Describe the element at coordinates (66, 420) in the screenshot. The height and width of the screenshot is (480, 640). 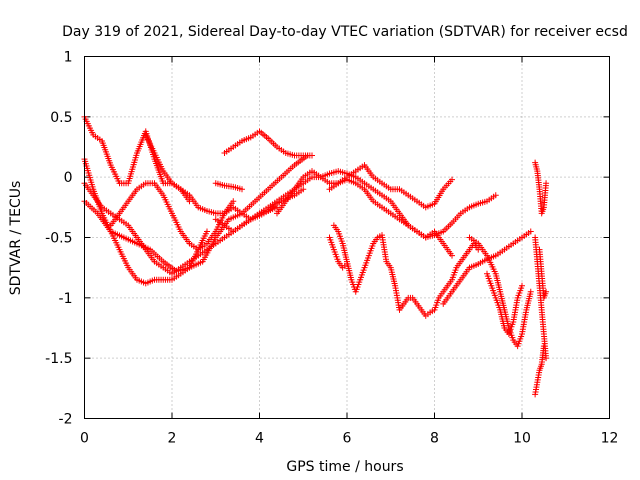
I see `y-tick-label: -2` at that location.